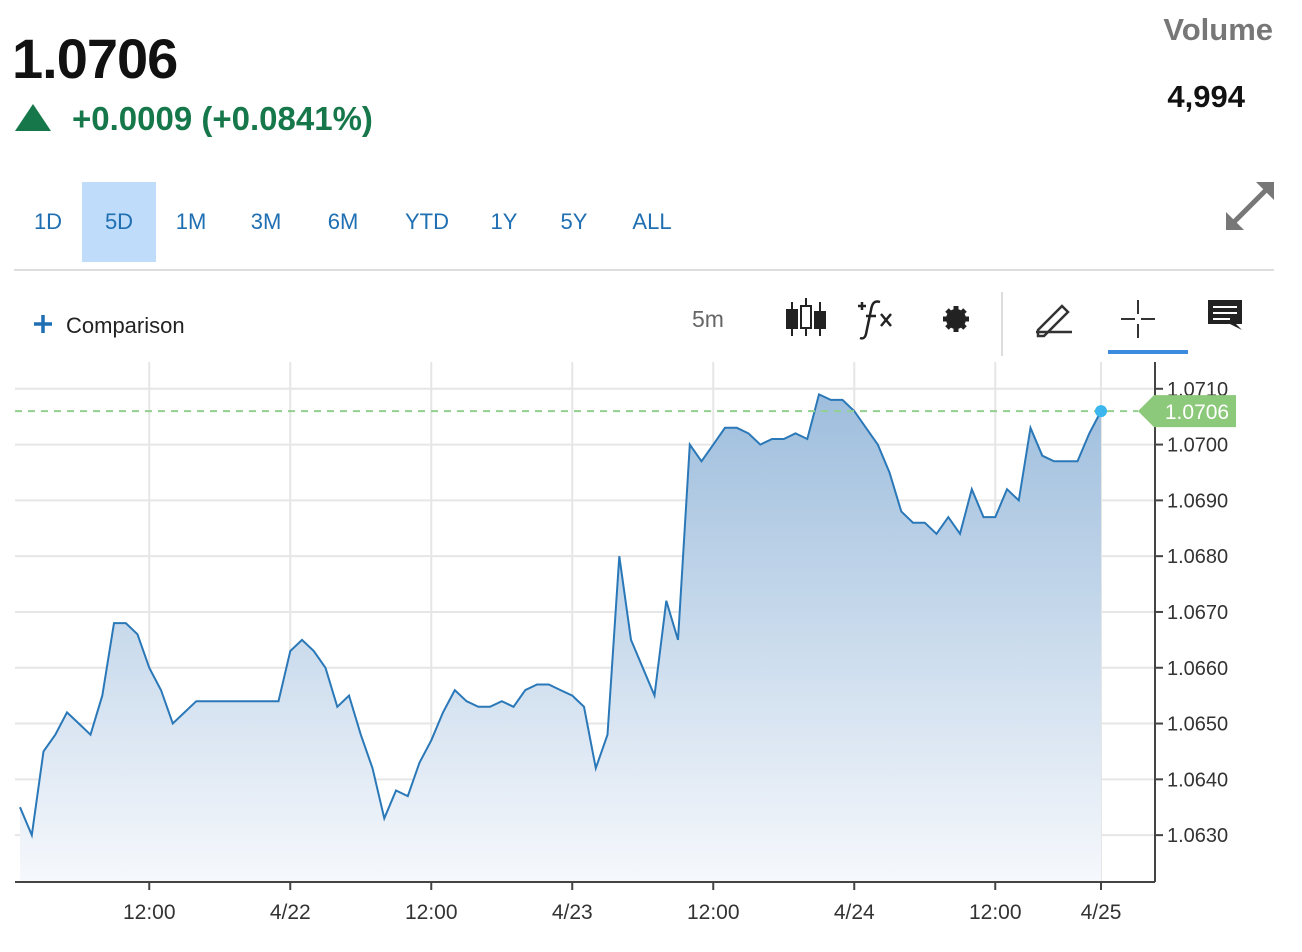 The width and height of the screenshot is (1302, 952). Describe the element at coordinates (574, 221) in the screenshot. I see `range-button: 5Y` at that location.